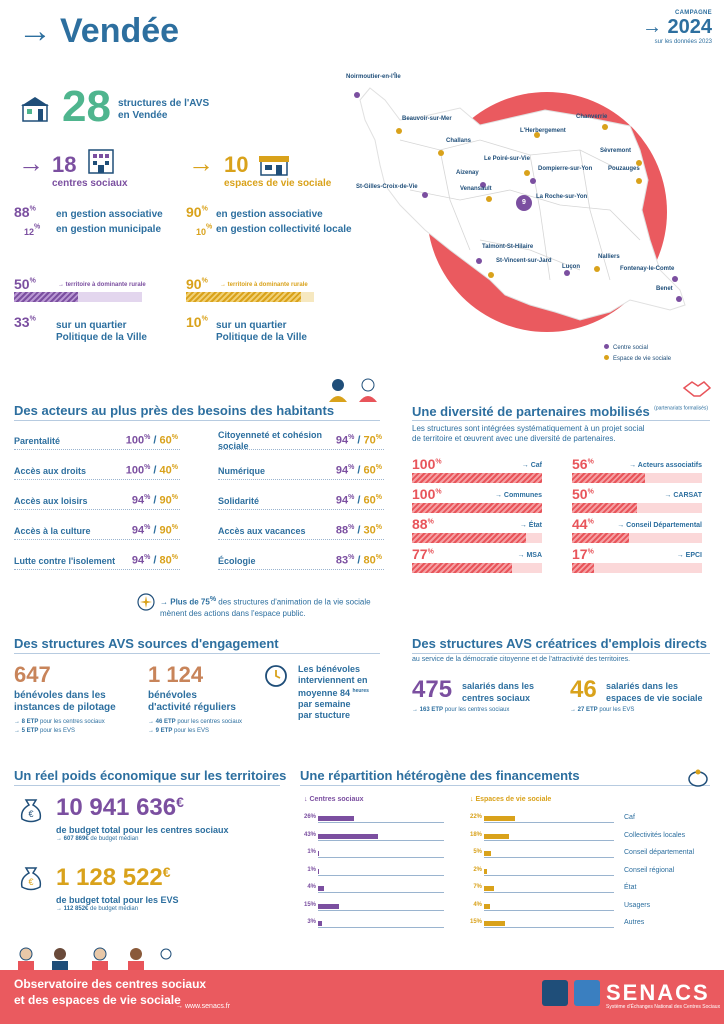 The width and height of the screenshot is (724, 1024). Describe the element at coordinates (51, 501) in the screenshot. I see `activity-label: Accès aux loisirs` at that location.